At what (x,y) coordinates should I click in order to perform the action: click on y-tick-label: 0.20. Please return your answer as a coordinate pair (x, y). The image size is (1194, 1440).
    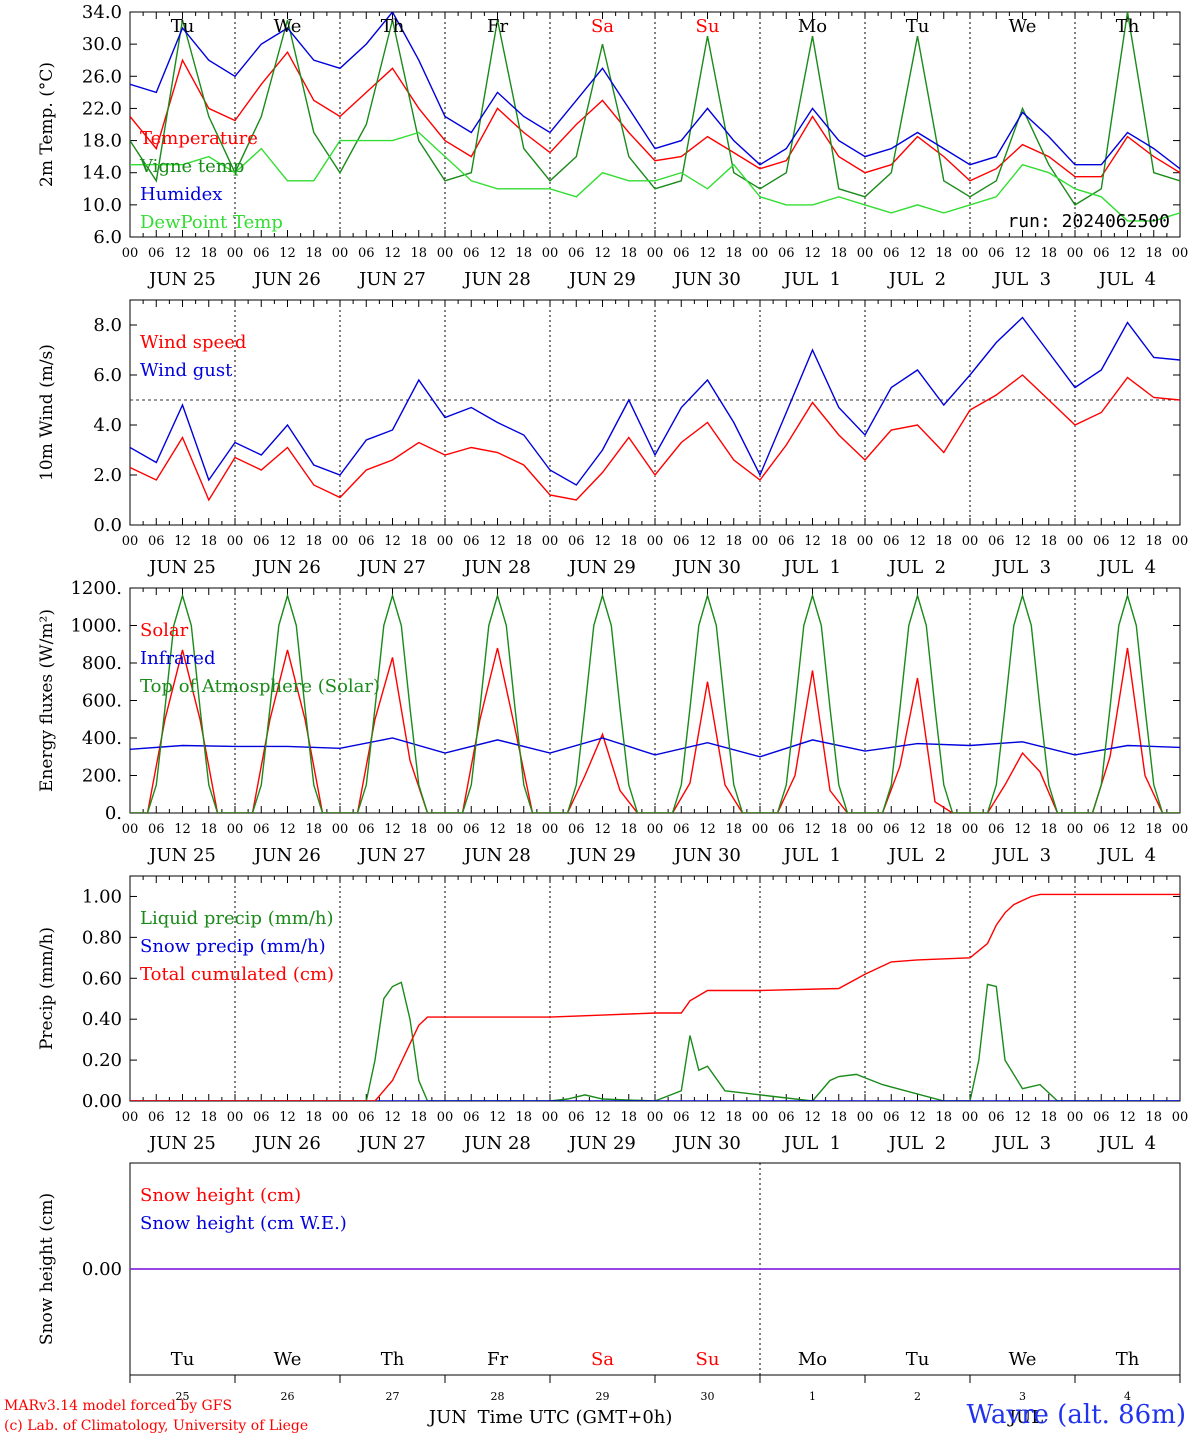
    Looking at the image, I should click on (102, 1060).